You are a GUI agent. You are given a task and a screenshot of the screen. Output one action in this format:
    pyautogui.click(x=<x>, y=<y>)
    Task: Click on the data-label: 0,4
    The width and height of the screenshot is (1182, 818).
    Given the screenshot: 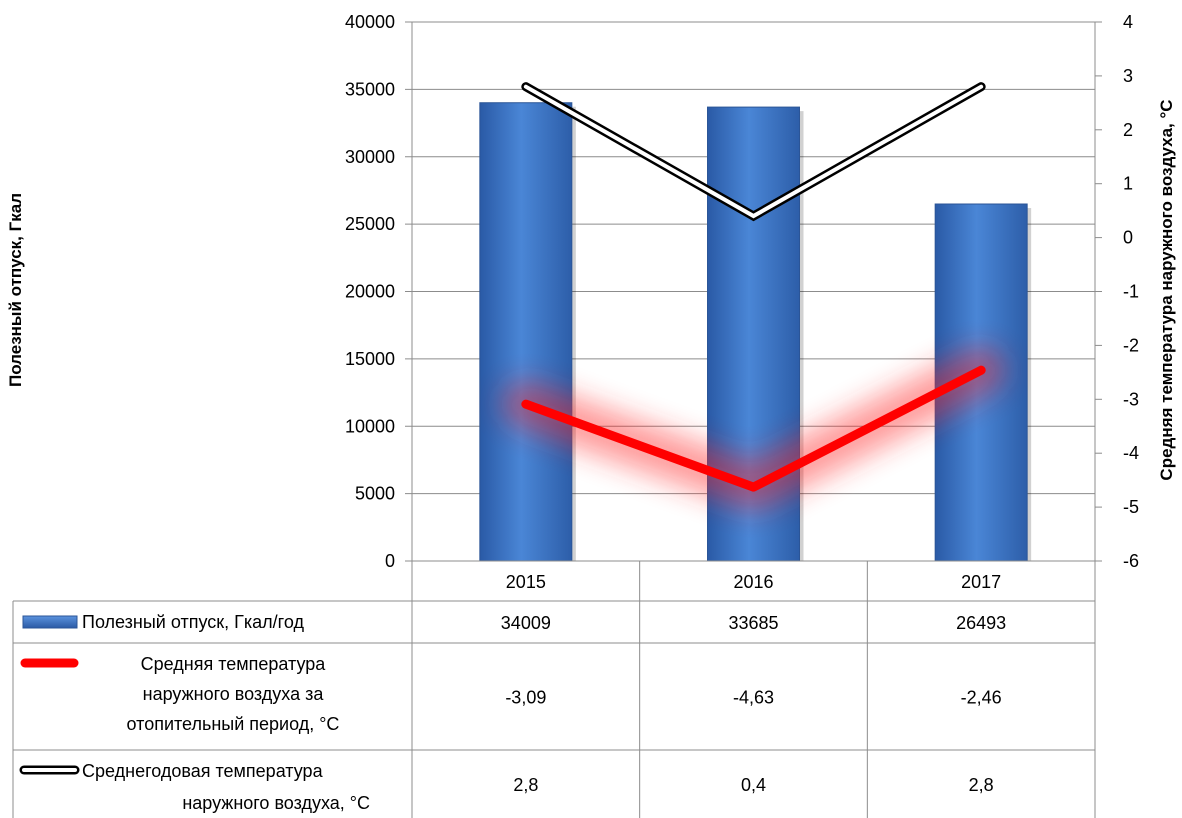 What is the action you would take?
    pyautogui.click(x=753, y=785)
    